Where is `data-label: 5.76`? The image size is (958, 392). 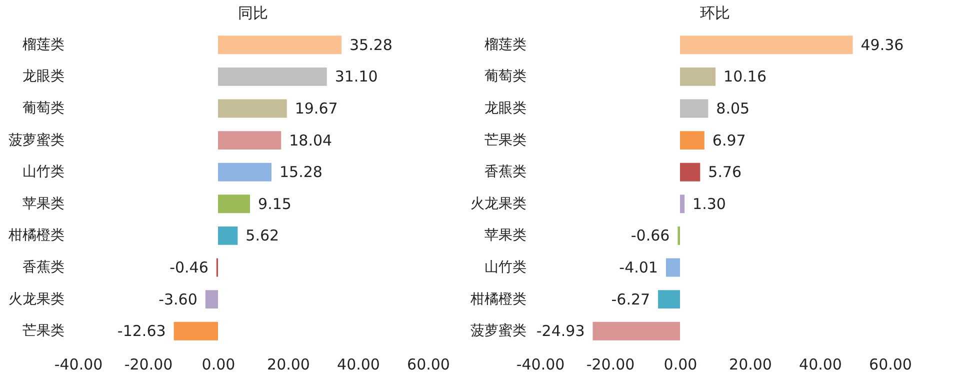 data-label: 5.76 is located at coordinates (725, 172).